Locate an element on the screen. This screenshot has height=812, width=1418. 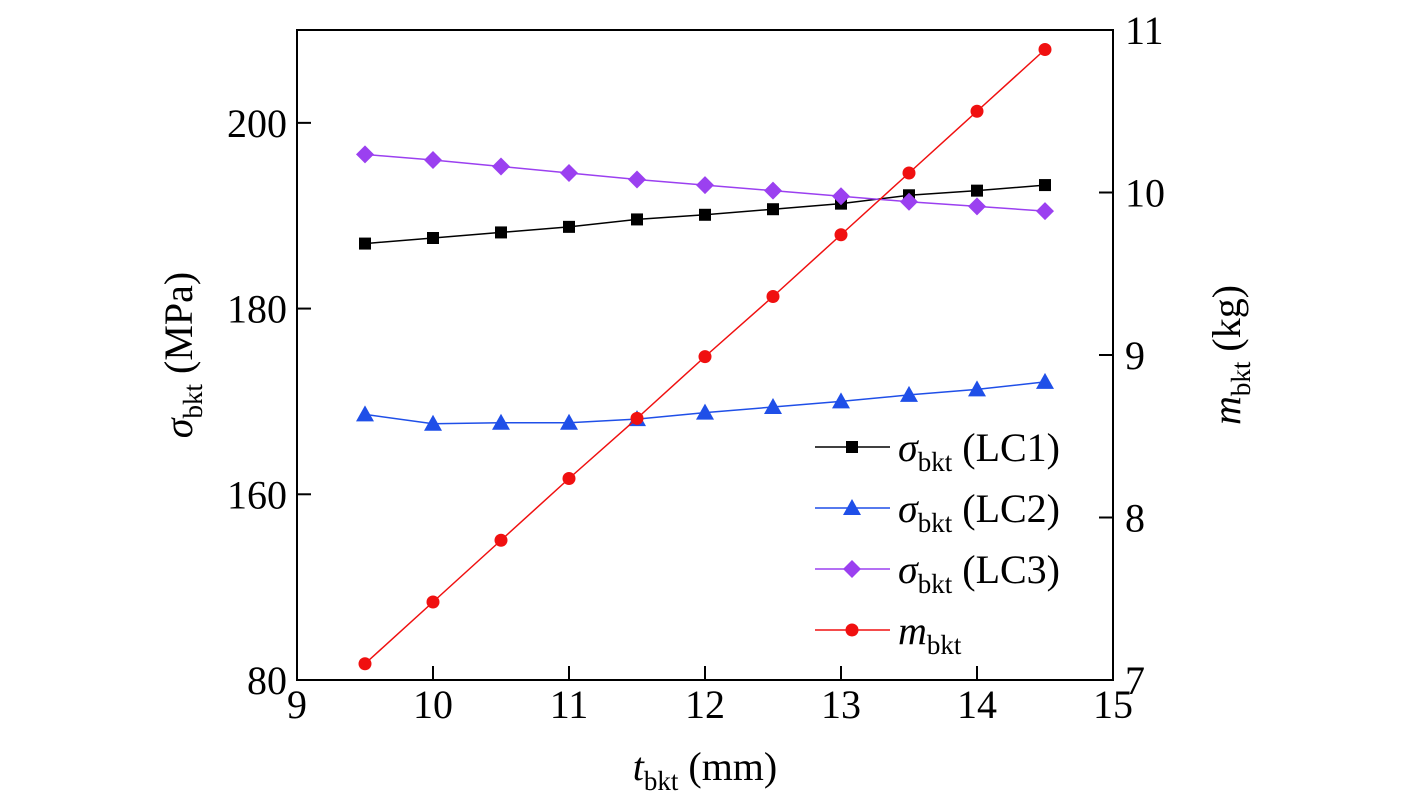
x-tick-label: 10 is located at coordinates (433, 704).